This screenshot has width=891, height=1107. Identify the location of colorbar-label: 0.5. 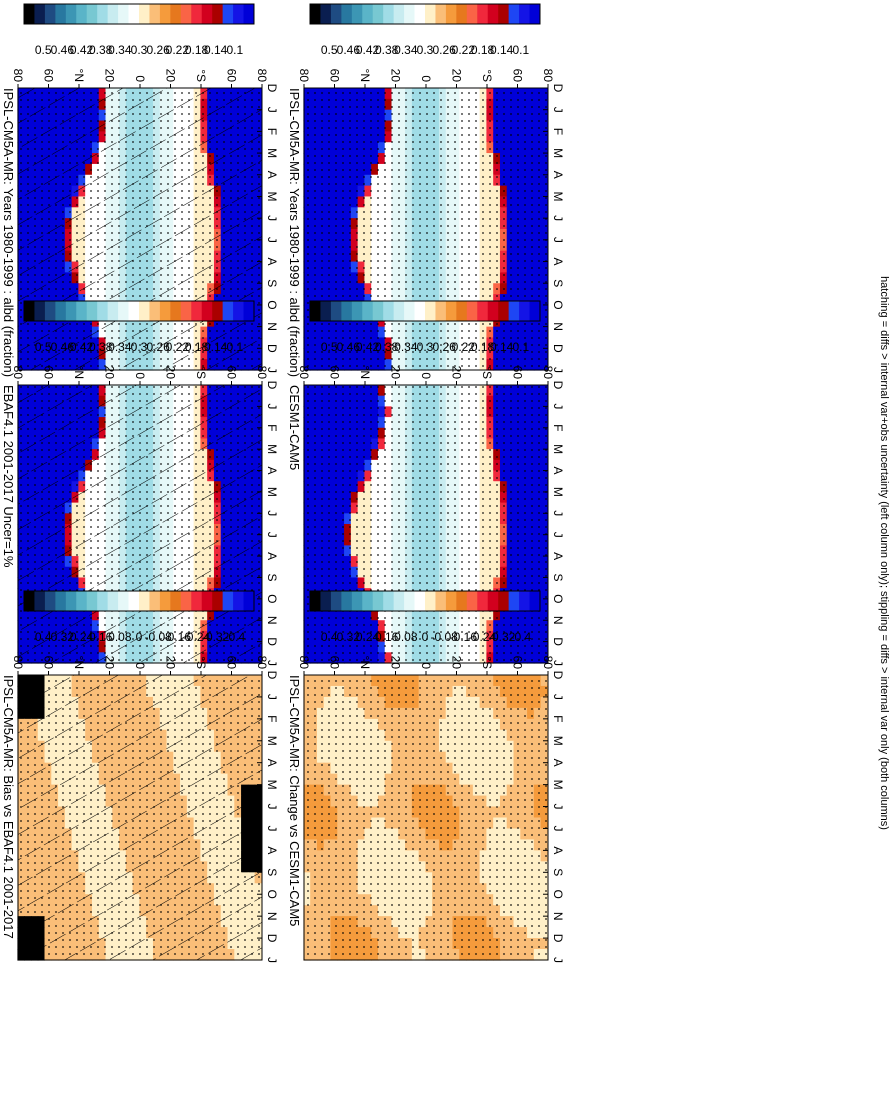
(43, 347).